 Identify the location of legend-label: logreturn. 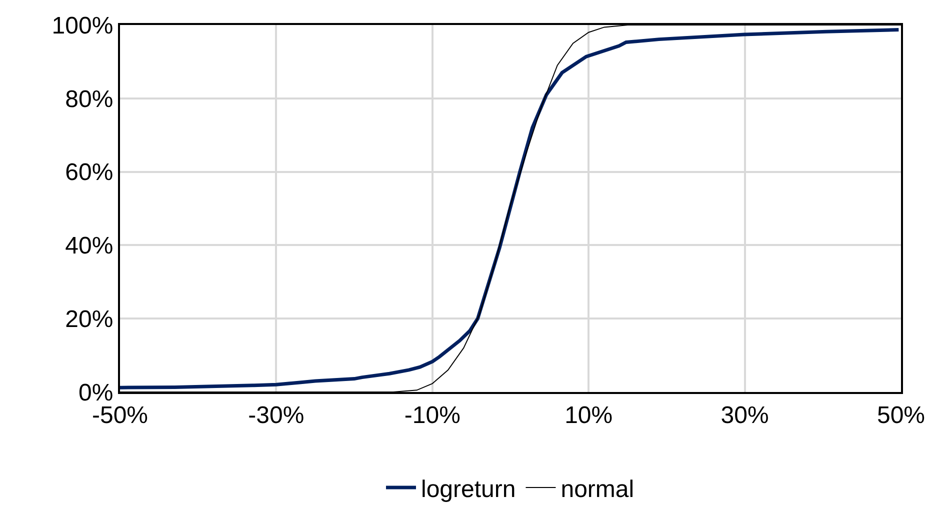
(468, 489).